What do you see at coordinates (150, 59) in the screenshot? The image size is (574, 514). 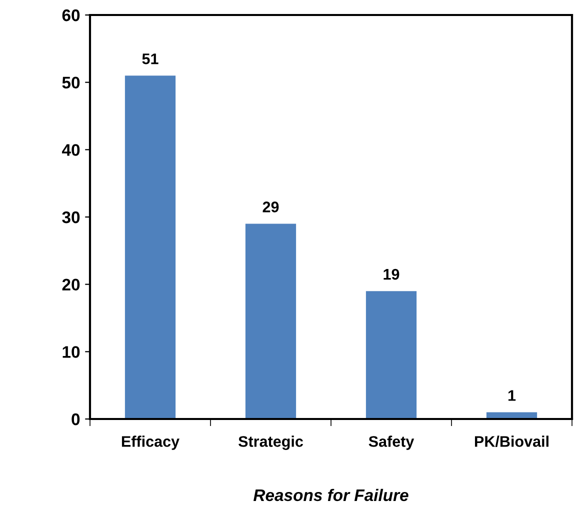 I see `data-label: 51` at bounding box center [150, 59].